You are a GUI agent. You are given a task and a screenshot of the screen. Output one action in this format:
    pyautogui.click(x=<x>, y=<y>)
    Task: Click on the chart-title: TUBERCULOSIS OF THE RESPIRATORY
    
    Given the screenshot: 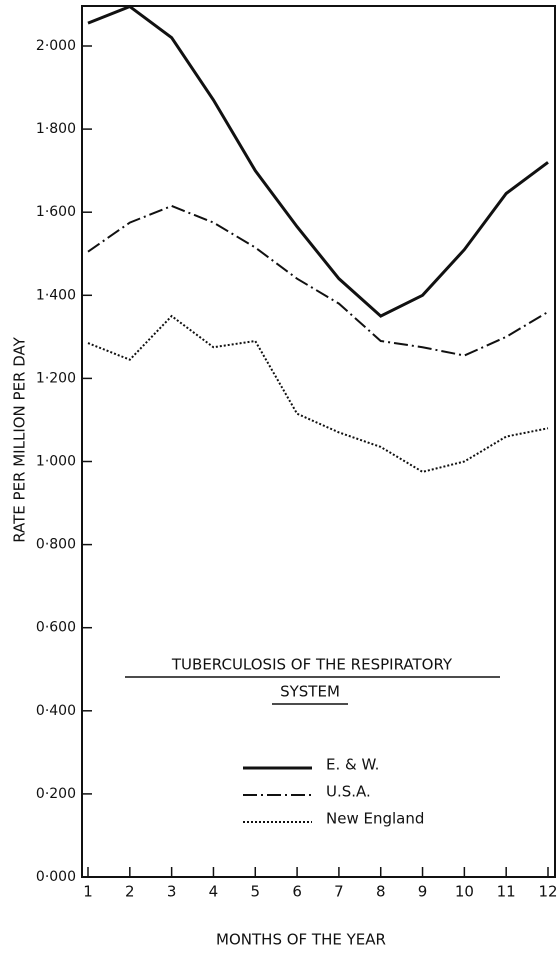 What is the action you would take?
    pyautogui.click(x=312, y=665)
    